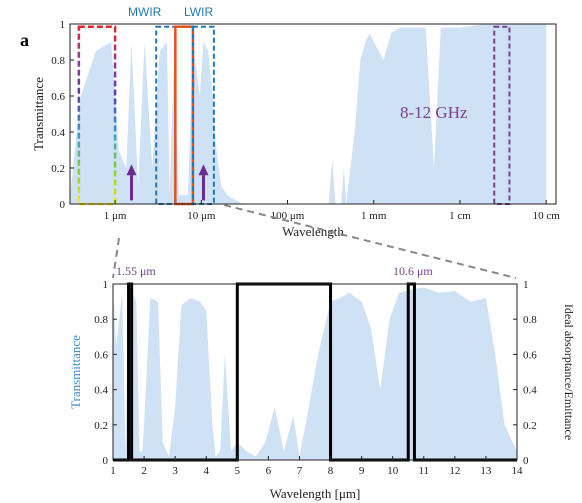  What do you see at coordinates (454, 471) in the screenshot?
I see `bottom-xtick-label: 12` at bounding box center [454, 471].